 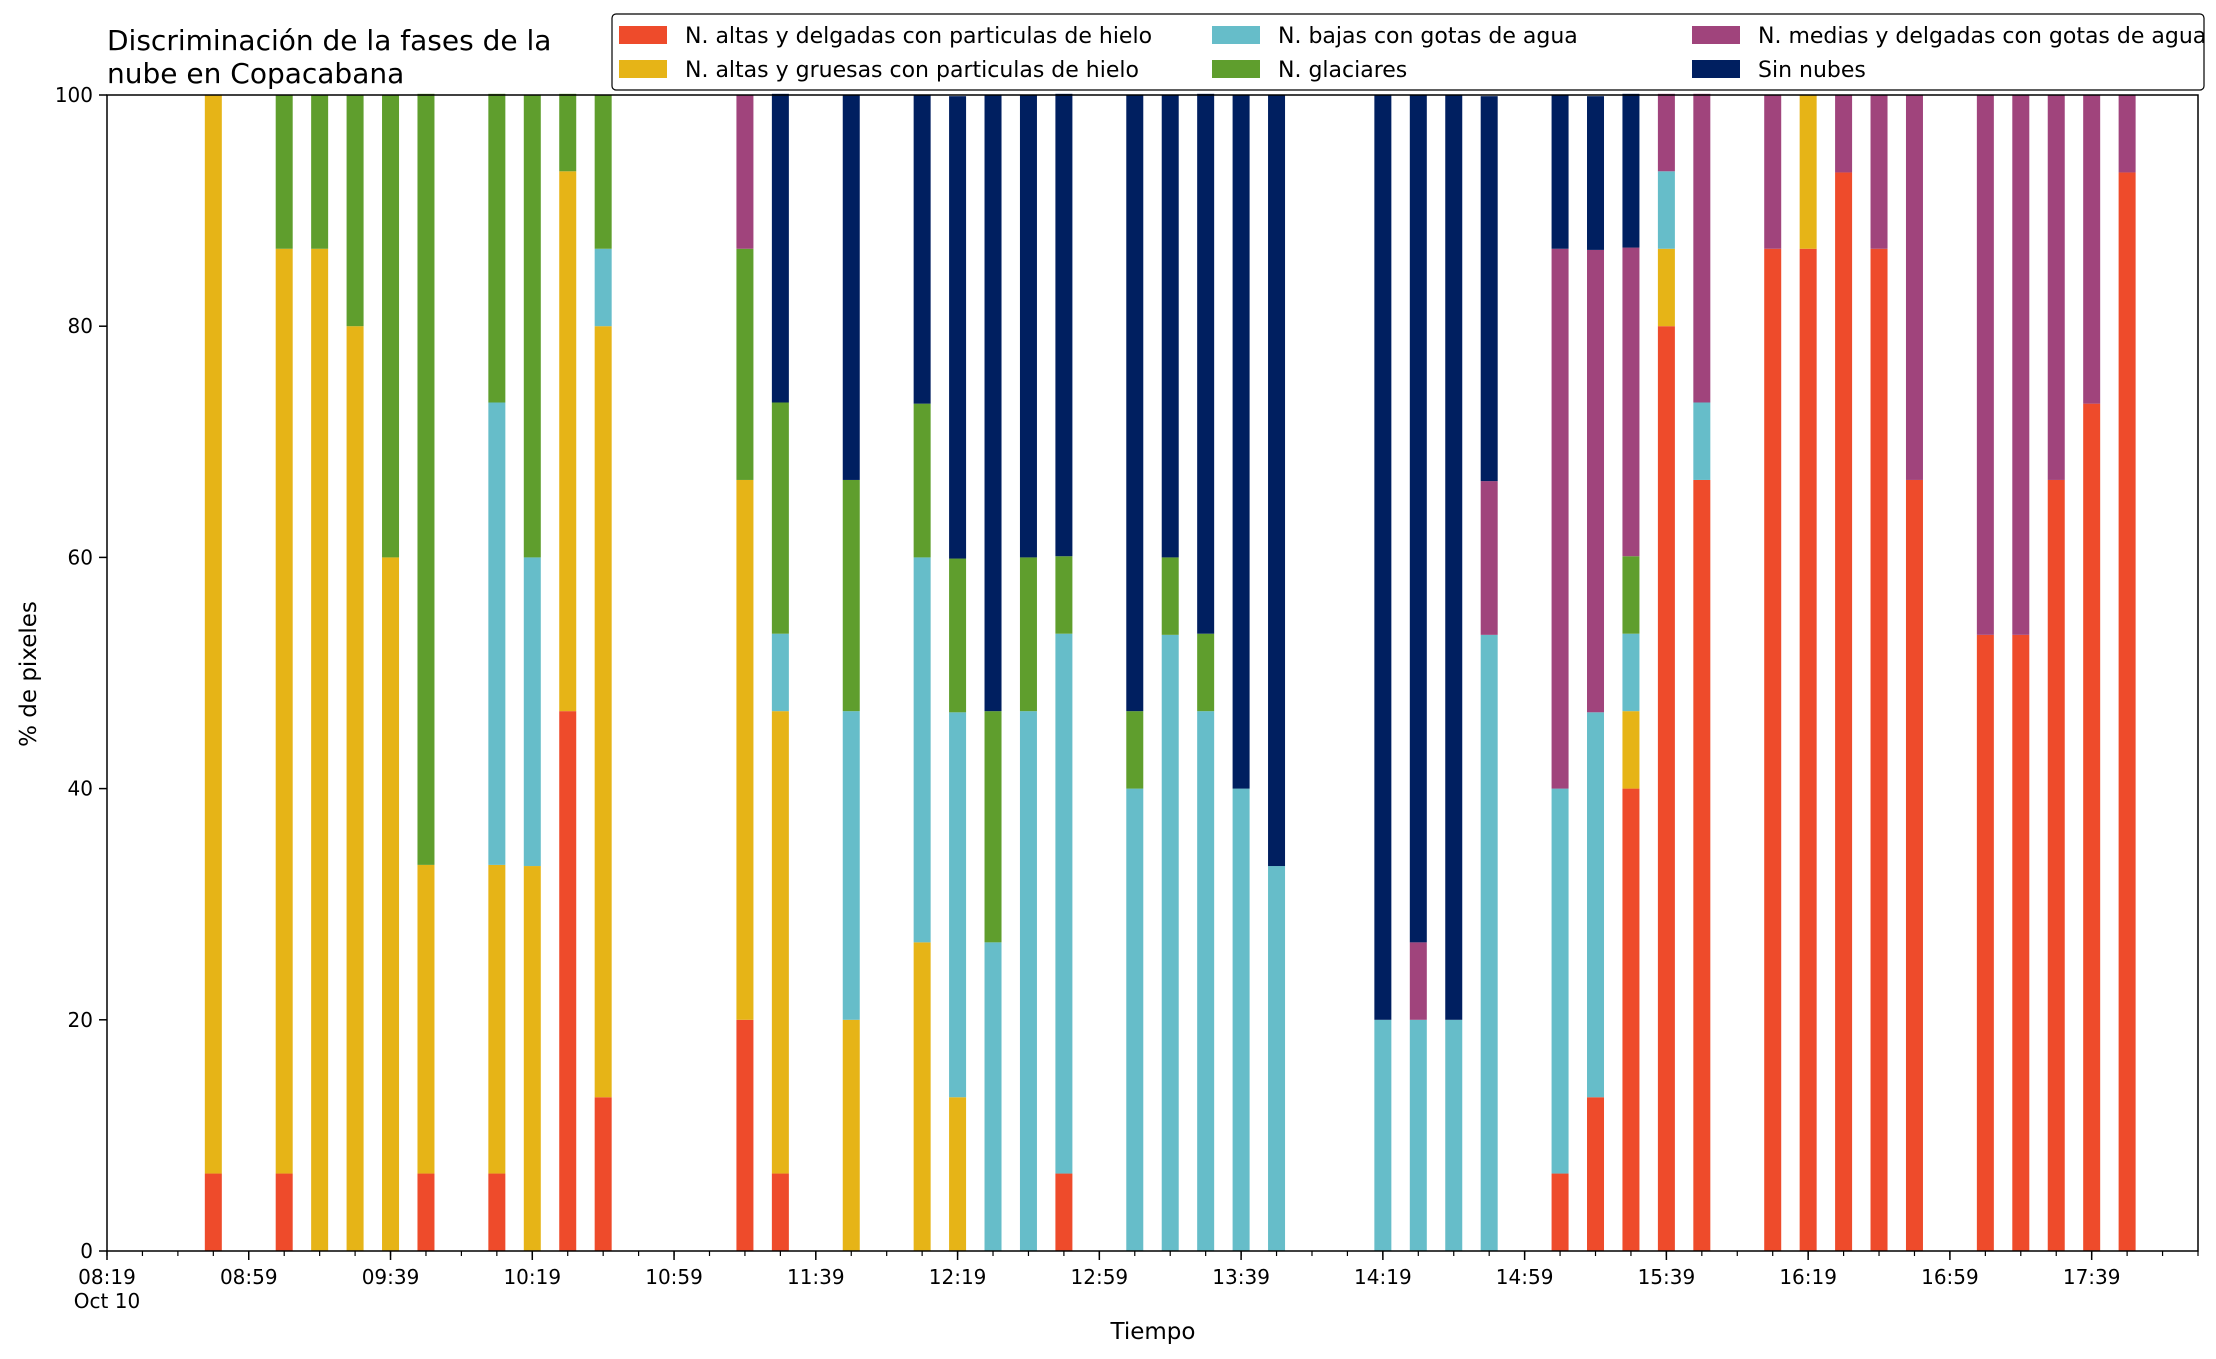 I want to click on y-tick-label: 100, so click(x=74, y=95).